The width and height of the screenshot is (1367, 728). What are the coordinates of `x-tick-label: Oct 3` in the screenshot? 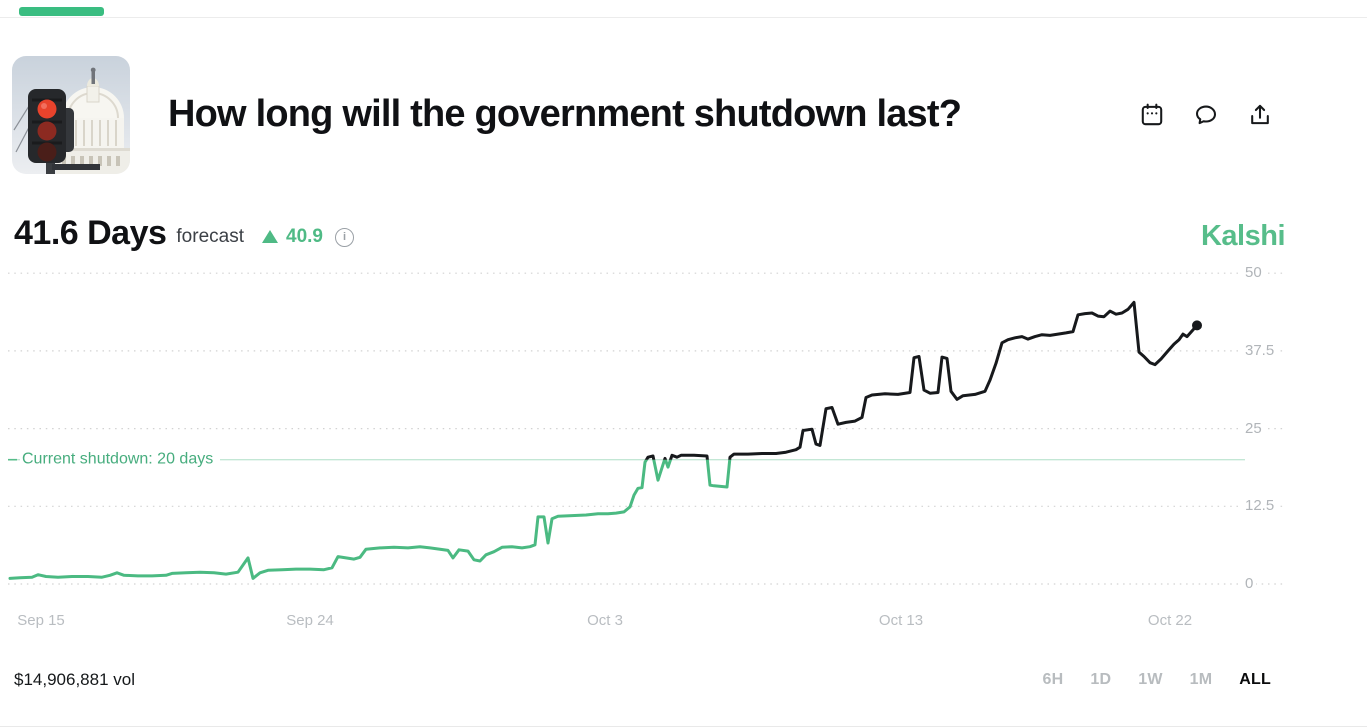 It's located at (605, 620).